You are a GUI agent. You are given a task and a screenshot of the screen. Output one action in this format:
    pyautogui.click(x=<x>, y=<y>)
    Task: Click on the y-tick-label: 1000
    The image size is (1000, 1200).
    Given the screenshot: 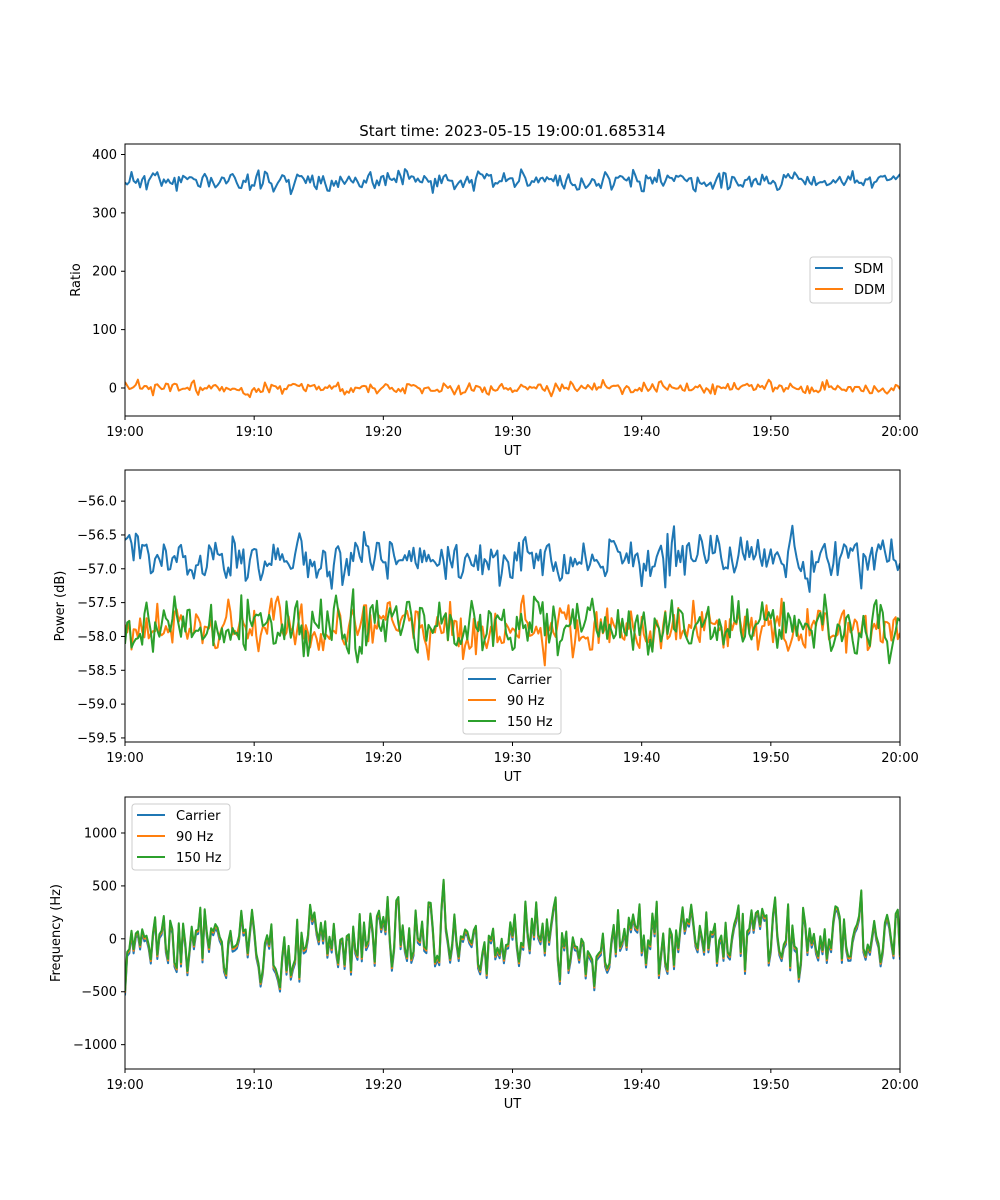 What is the action you would take?
    pyautogui.click(x=100, y=833)
    